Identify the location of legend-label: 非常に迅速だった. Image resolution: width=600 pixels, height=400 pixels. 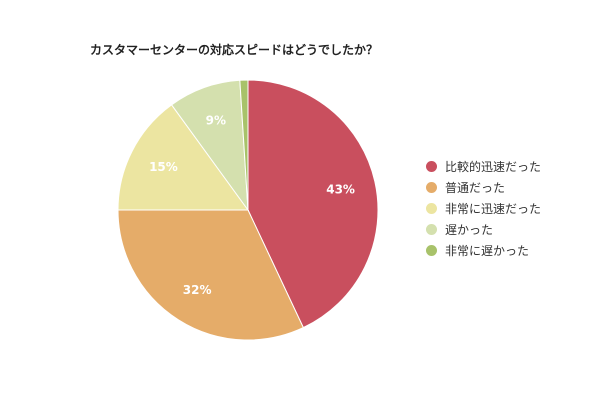
(493, 209).